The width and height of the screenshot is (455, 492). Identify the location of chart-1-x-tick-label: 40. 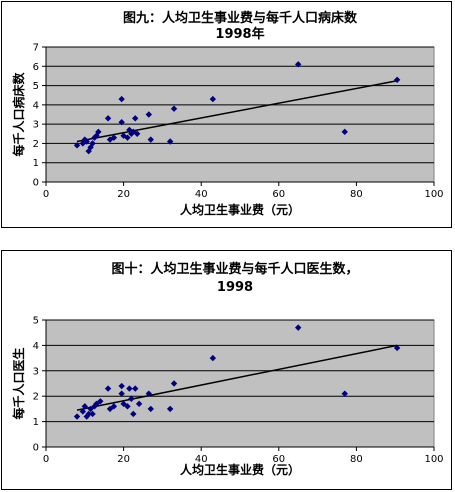
(201, 194).